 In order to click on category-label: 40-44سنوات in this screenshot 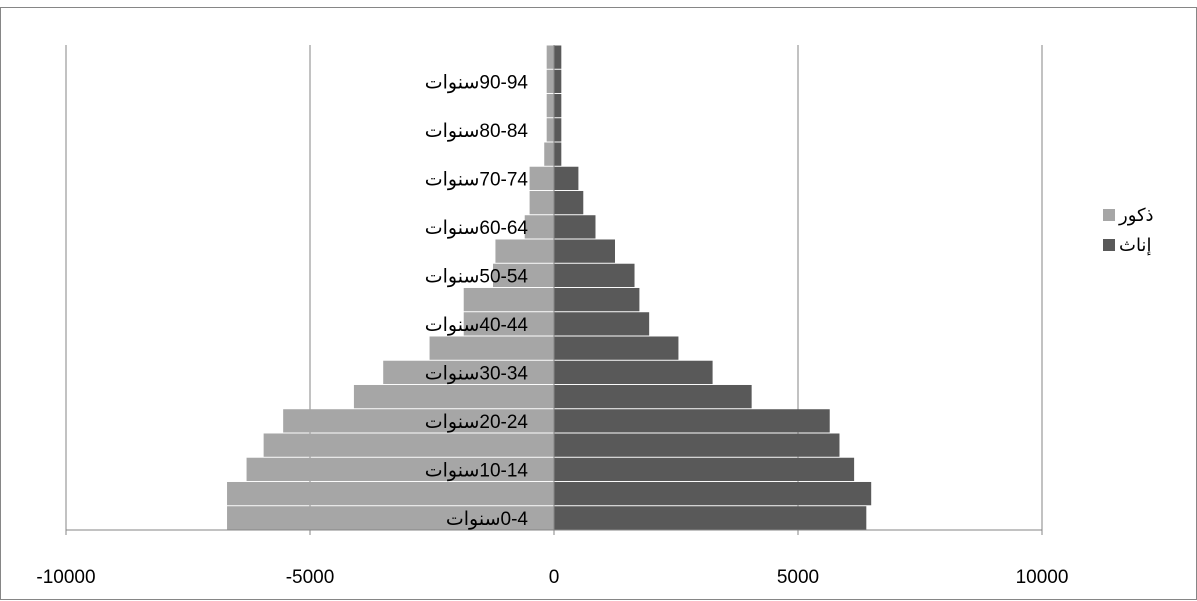, I will do `click(477, 325)`.